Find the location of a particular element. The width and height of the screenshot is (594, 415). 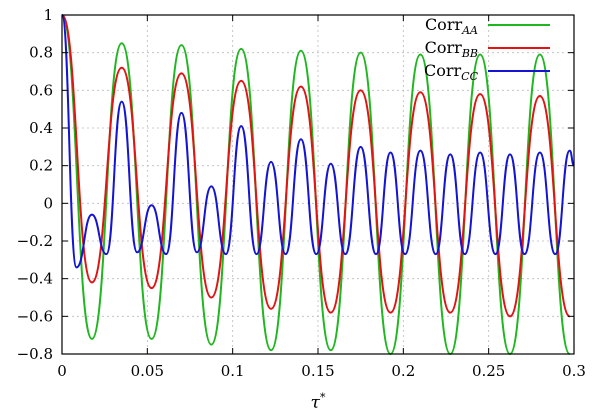

legend-label-aa: CorrAA is located at coordinates (451, 26).